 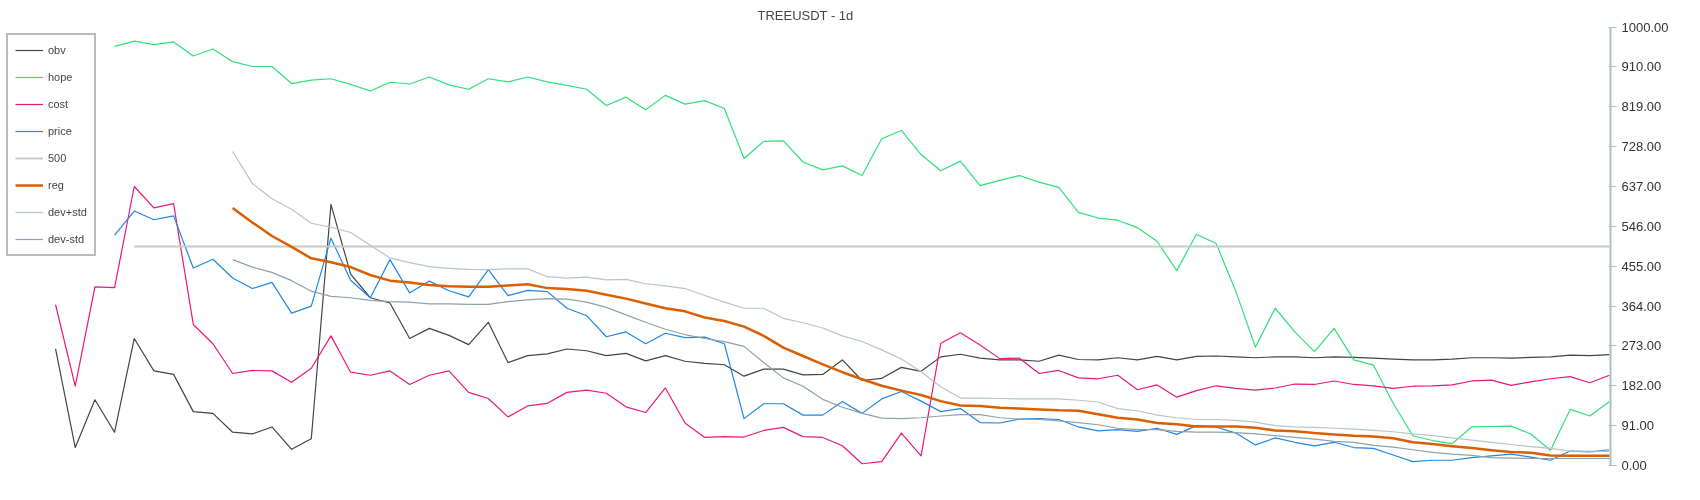 What do you see at coordinates (58, 158) in the screenshot?
I see `legend-label: 500` at bounding box center [58, 158].